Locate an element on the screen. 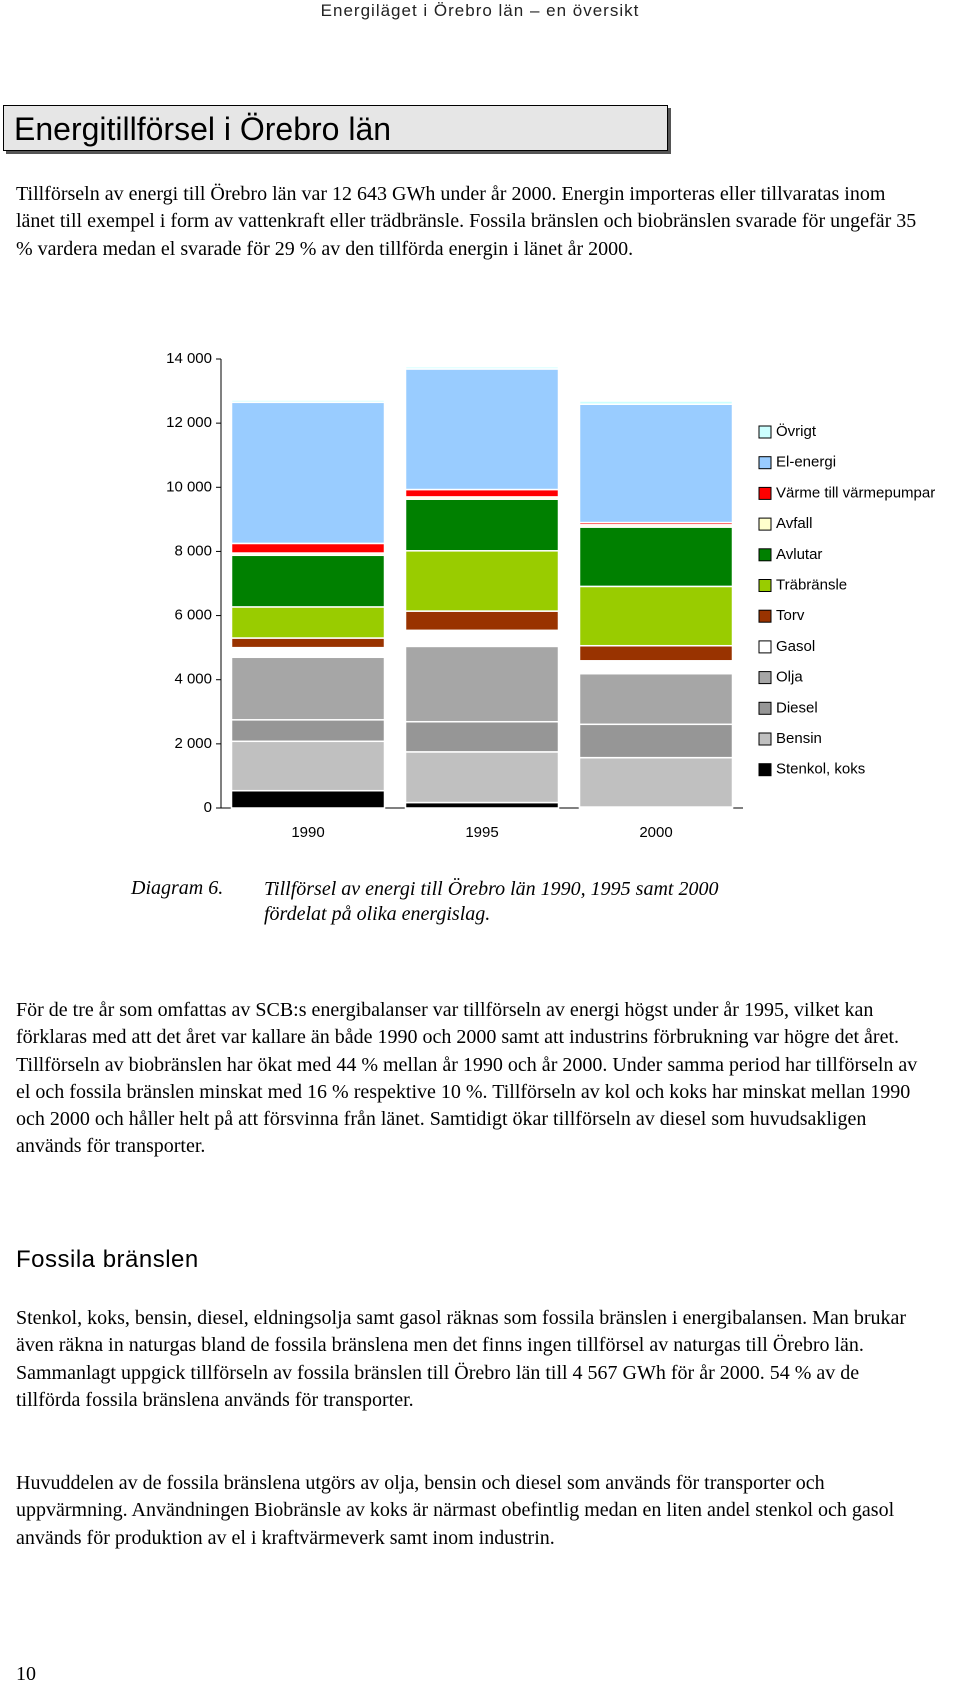  y-tick-label: 8 000 is located at coordinates (193, 550).